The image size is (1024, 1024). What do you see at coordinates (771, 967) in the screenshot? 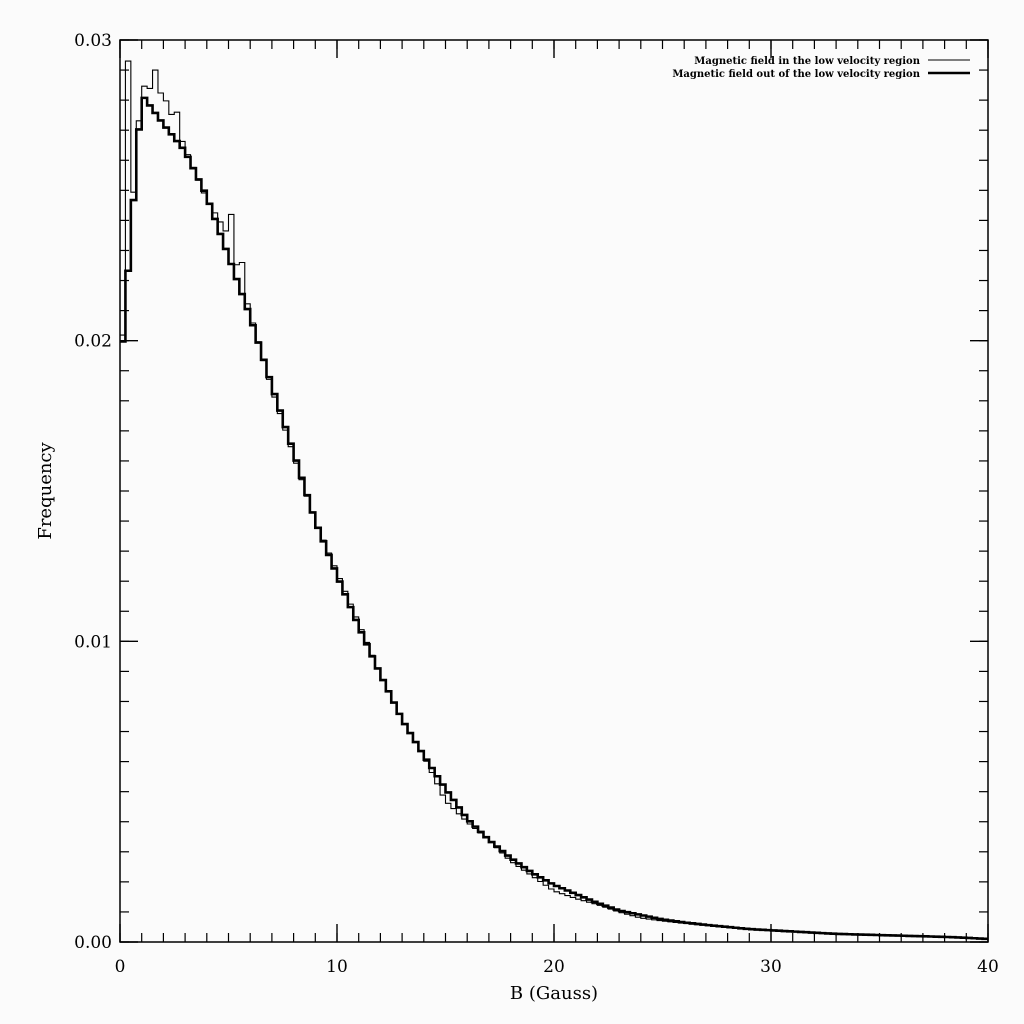
I see `x-tick-label: 30` at bounding box center [771, 967].